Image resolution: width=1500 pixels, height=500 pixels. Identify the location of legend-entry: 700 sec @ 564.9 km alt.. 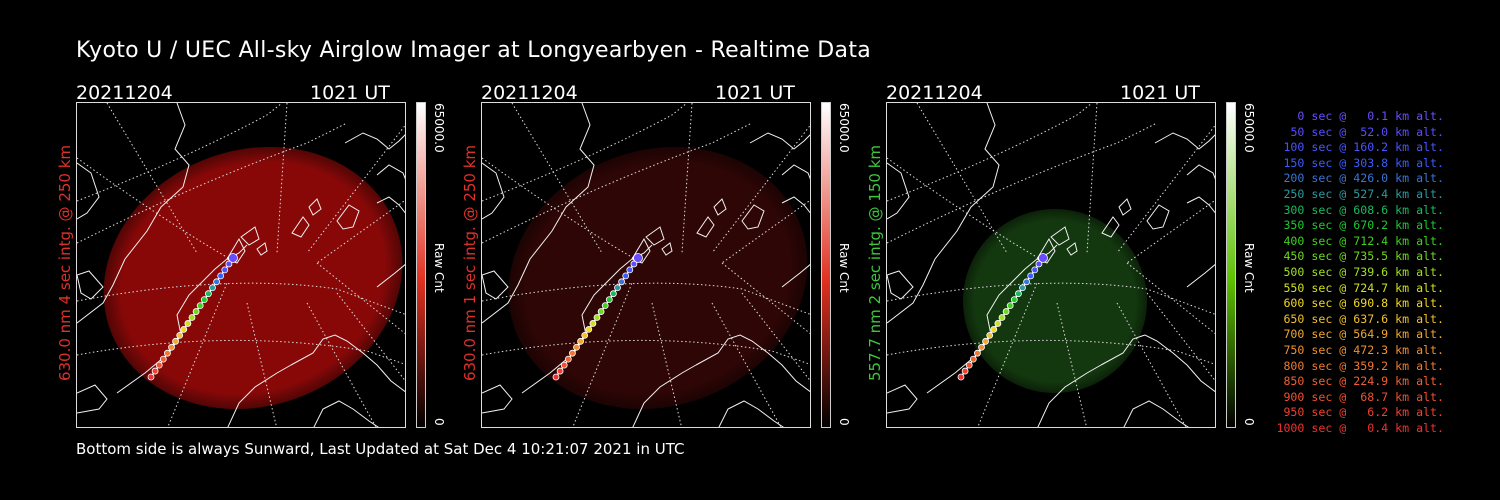
(1363, 334).